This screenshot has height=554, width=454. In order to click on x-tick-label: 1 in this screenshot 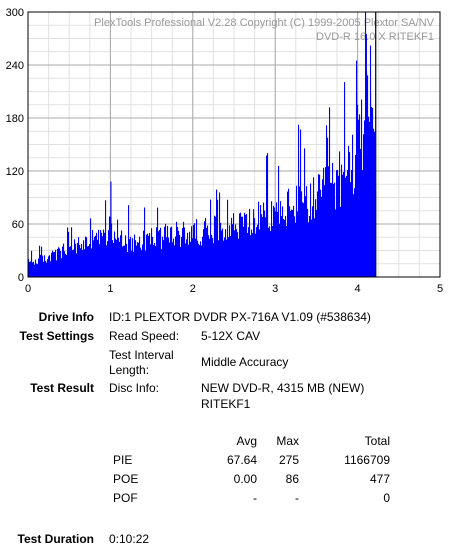, I will do `click(110, 289)`.